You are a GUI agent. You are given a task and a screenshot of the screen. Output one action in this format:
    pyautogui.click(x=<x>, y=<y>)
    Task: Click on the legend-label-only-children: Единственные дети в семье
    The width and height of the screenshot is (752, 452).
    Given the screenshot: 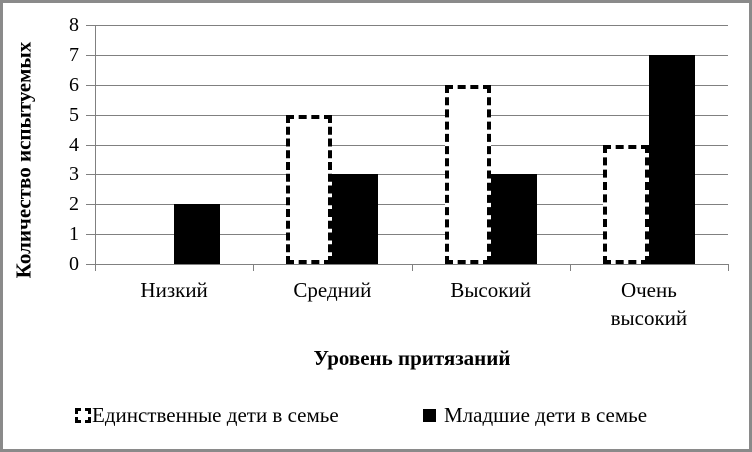 What is the action you would take?
    pyautogui.click(x=215, y=414)
    